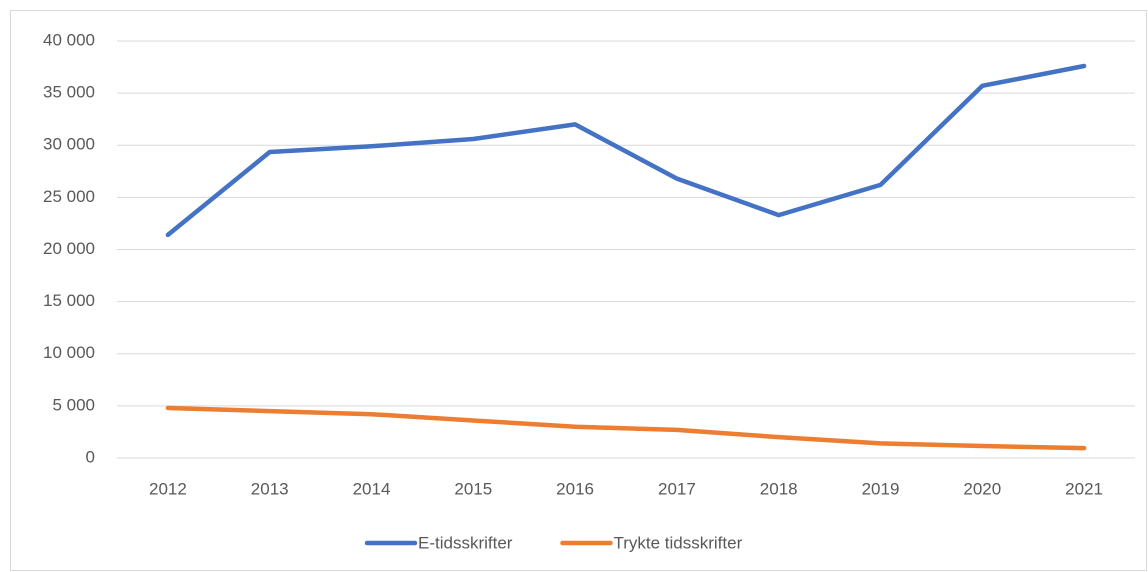 The height and width of the screenshot is (572, 1148). Describe the element at coordinates (779, 488) in the screenshot. I see `x-tick-label: 2018` at that location.